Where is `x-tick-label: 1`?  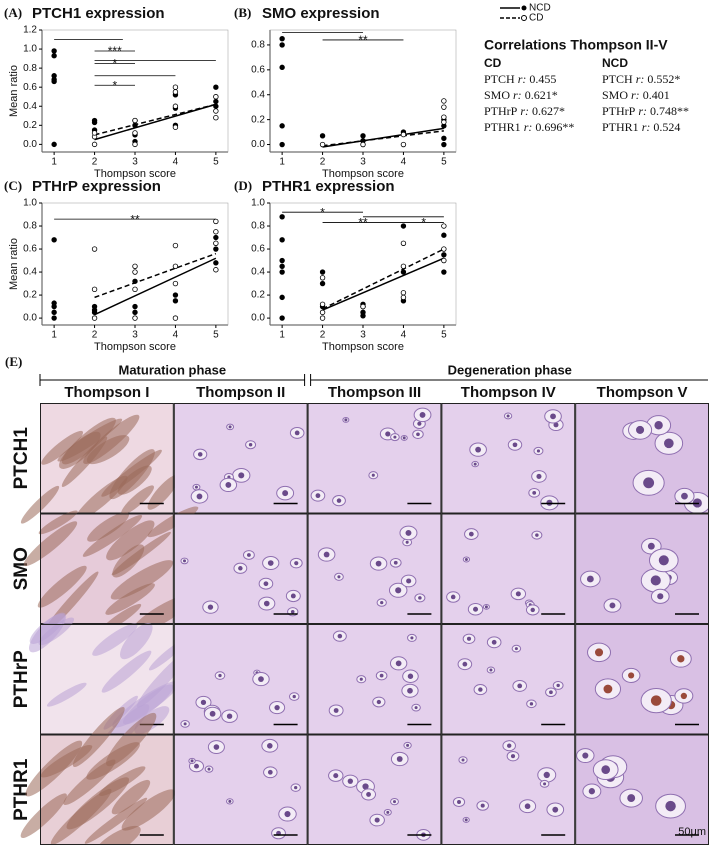 x-tick-label: 1 is located at coordinates (54, 162).